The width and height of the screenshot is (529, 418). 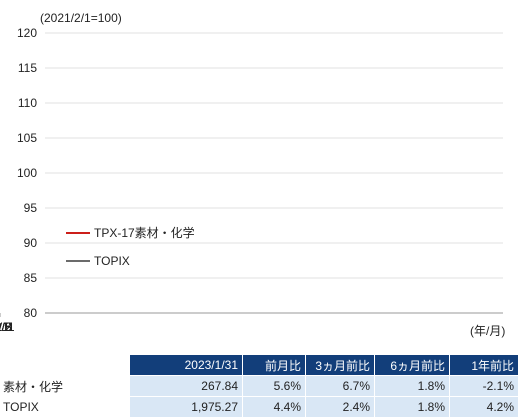 I want to click on y-tick-label: 90, so click(x=31, y=243).